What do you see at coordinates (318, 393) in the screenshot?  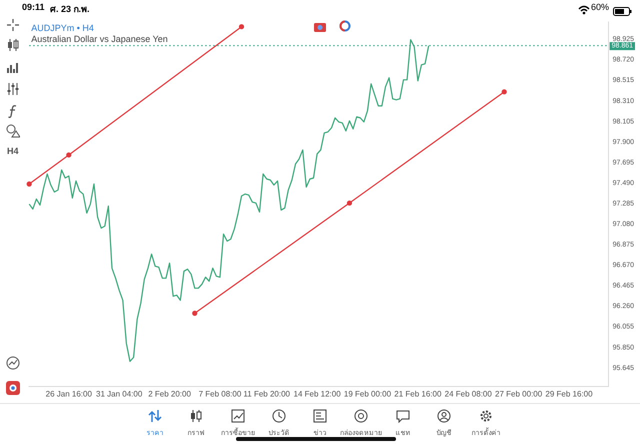 I see `x-tick-label: 14 Feb 12:00` at bounding box center [318, 393].